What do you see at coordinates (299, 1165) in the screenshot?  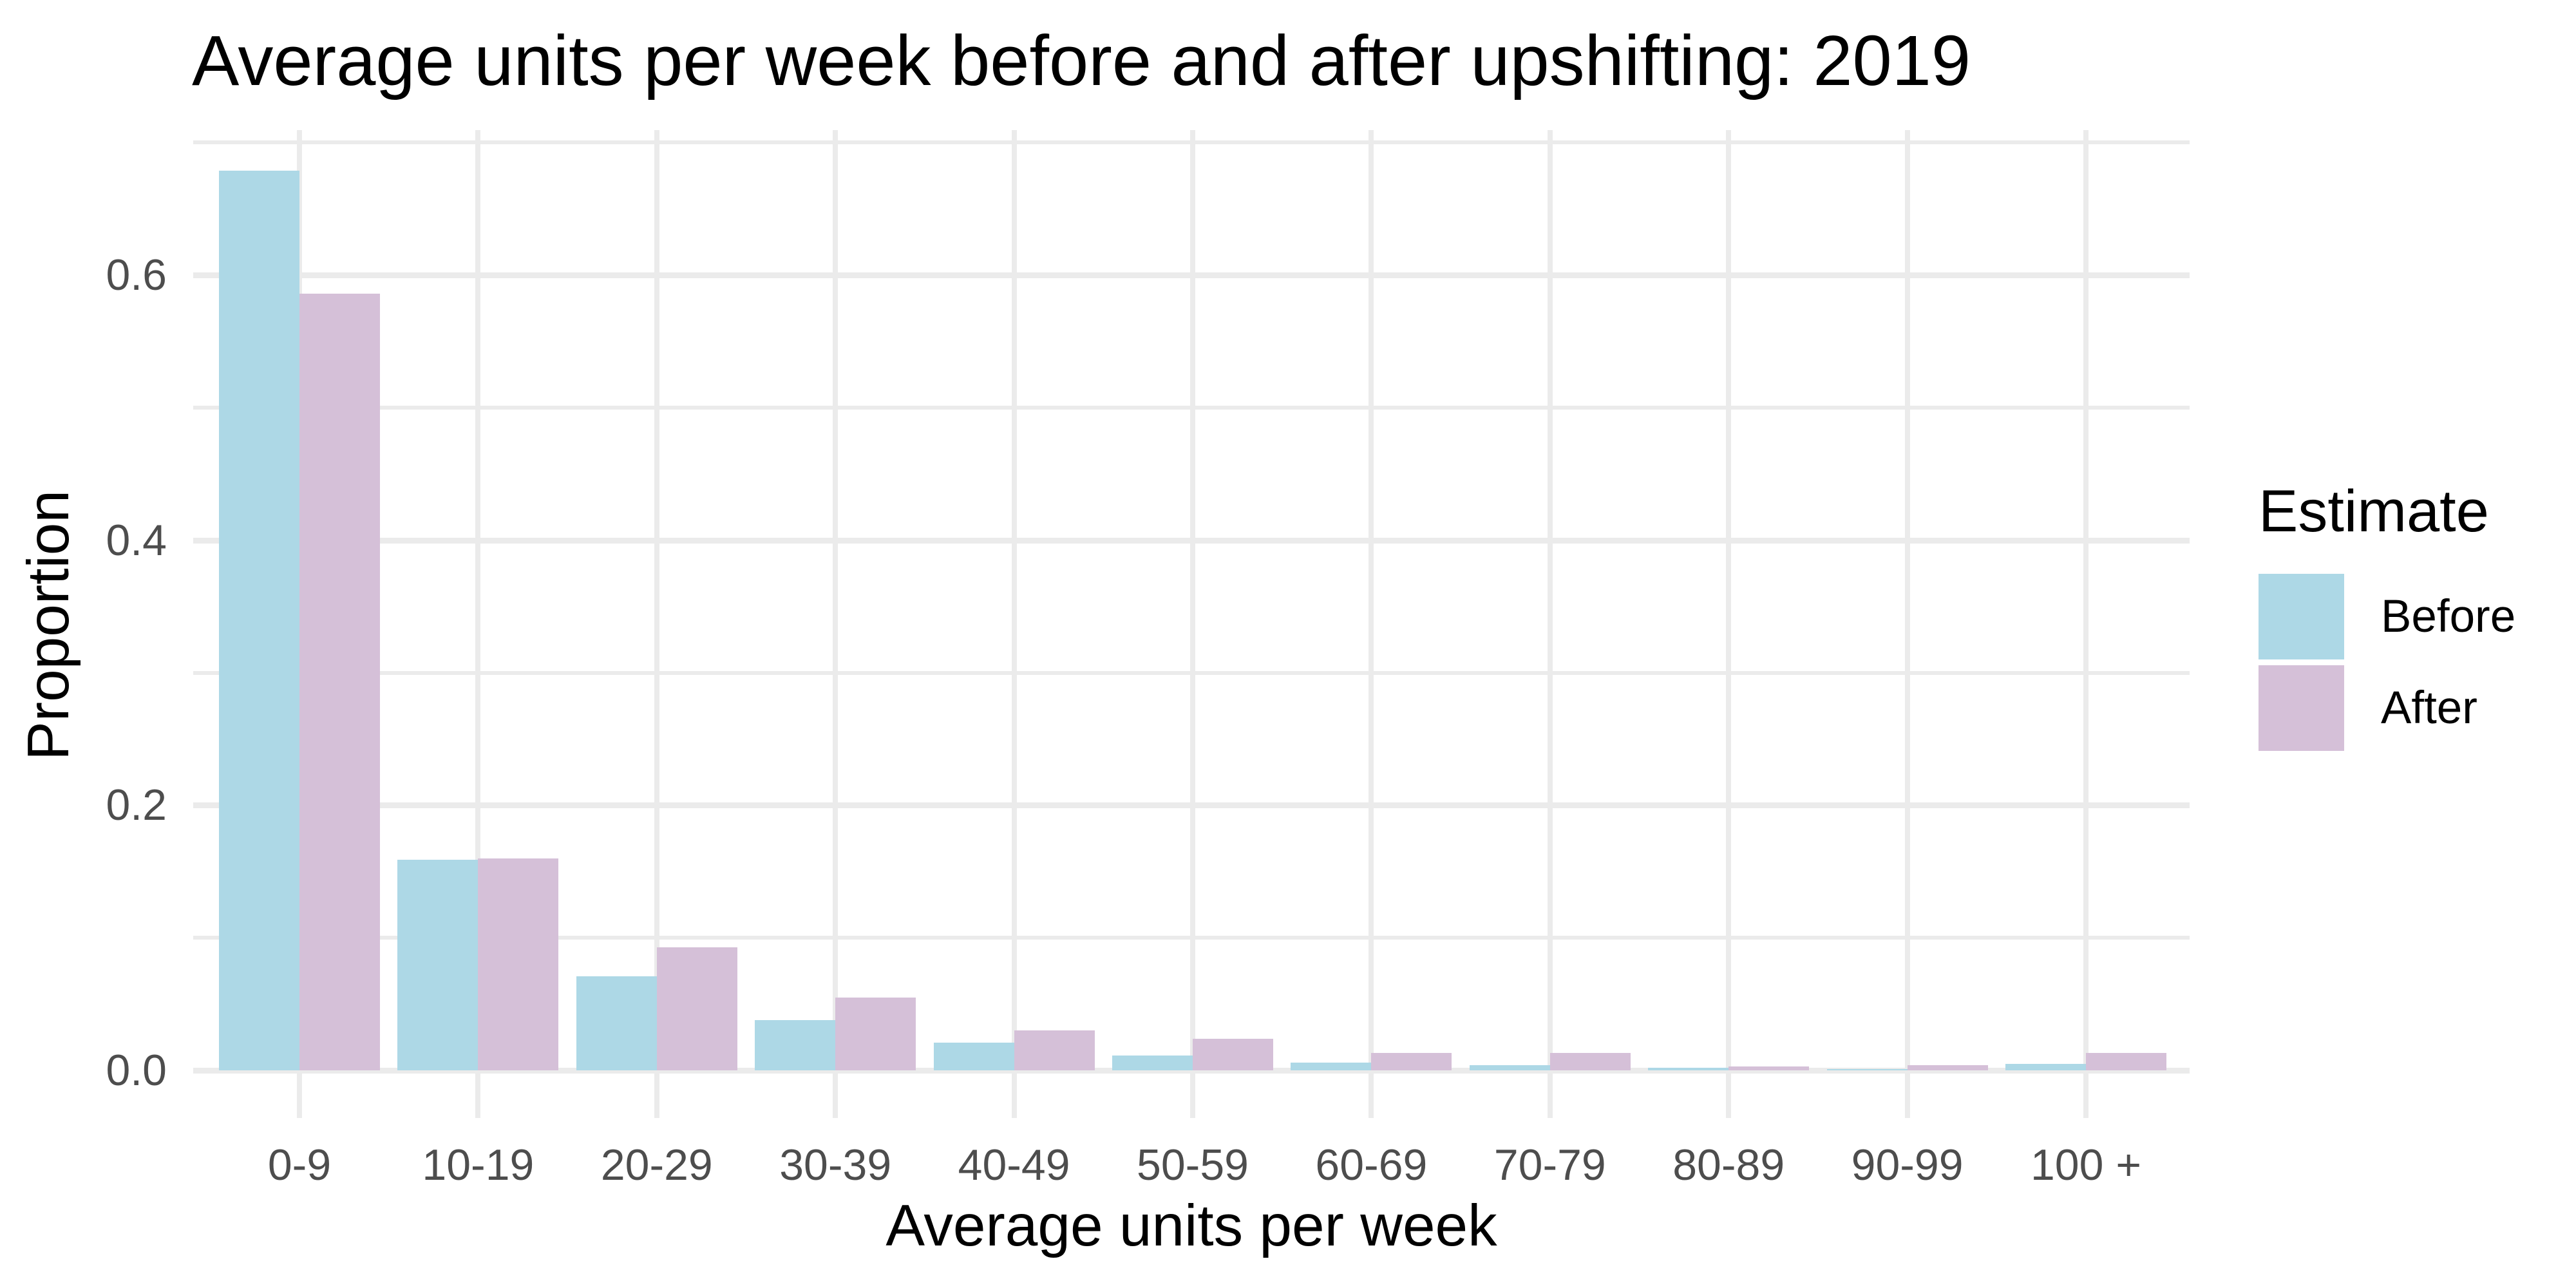 I see `x-tick-label-0-9: 0-9` at bounding box center [299, 1165].